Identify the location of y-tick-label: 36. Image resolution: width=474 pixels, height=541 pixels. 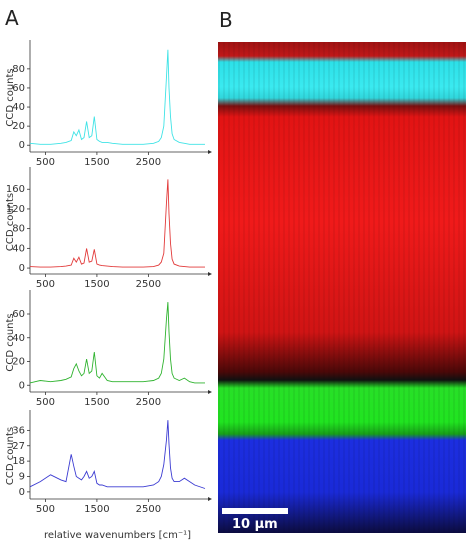
(18, 430).